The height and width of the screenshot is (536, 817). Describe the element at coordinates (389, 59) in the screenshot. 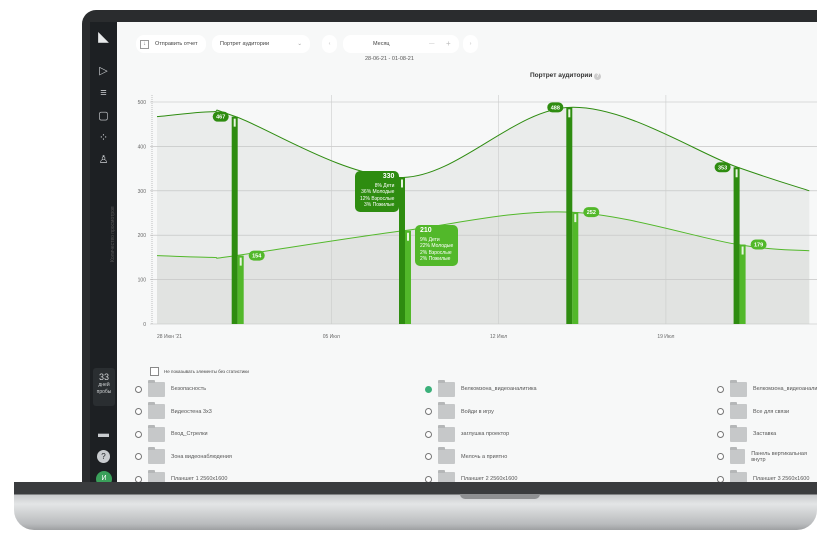

I see `date-range: 28-06-21 - 01-08-21` at that location.